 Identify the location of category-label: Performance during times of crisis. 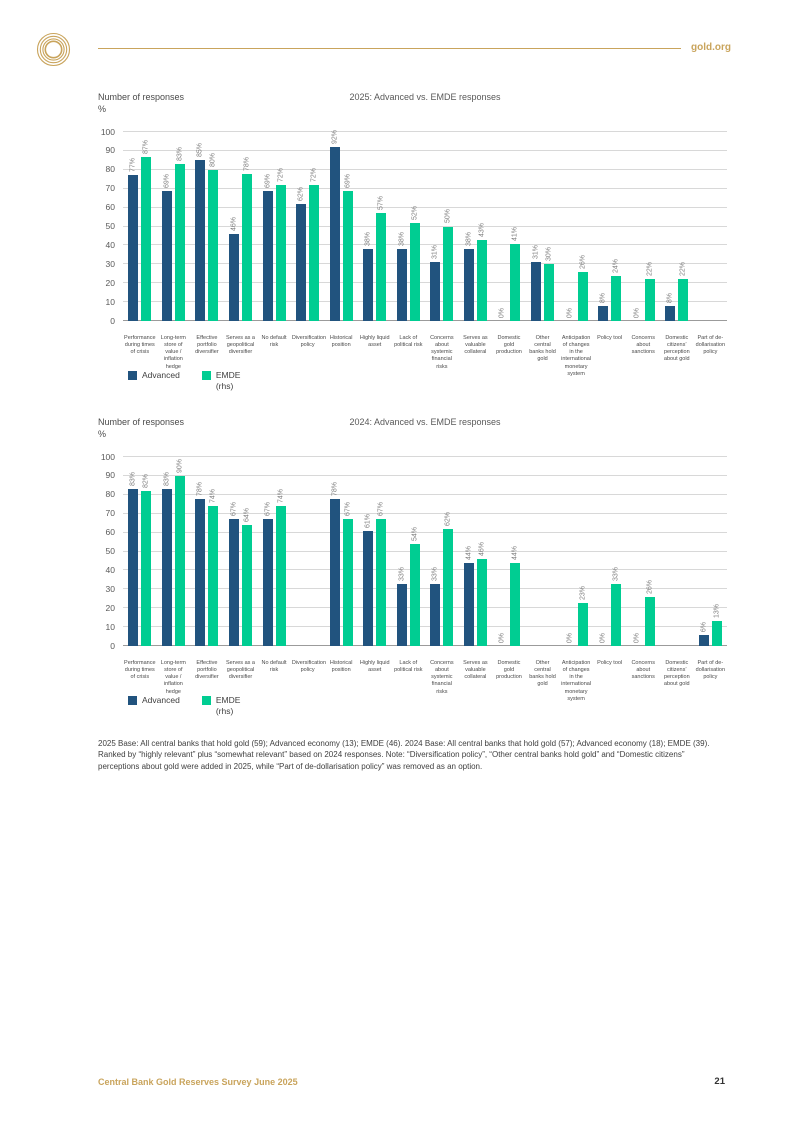
(140, 670).